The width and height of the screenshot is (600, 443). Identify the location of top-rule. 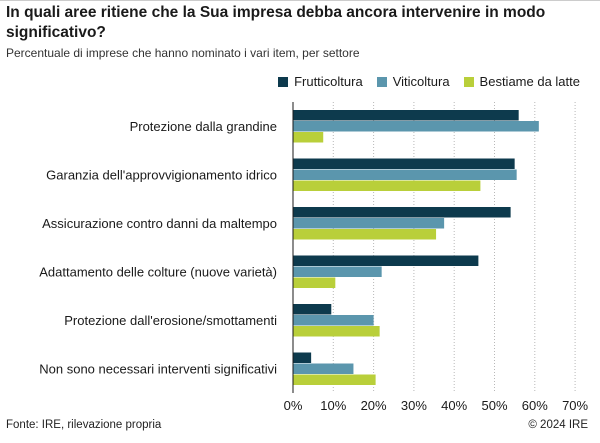
(300, 0).